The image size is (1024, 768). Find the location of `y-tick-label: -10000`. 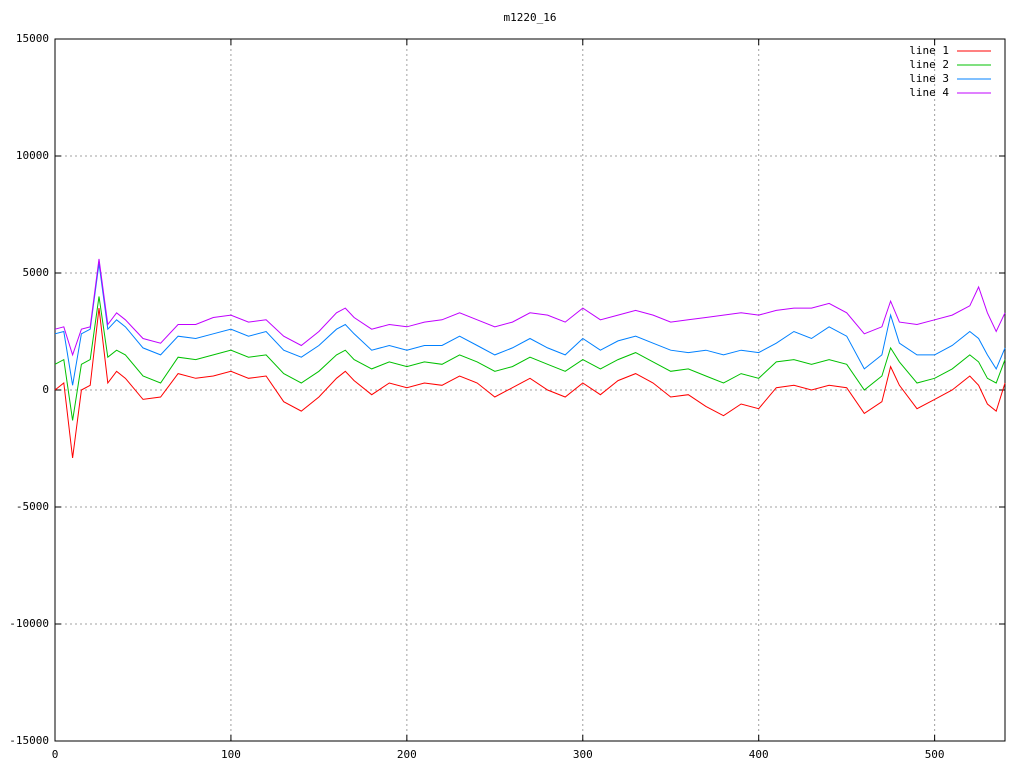

y-tick-label: -10000 is located at coordinates (29, 623).